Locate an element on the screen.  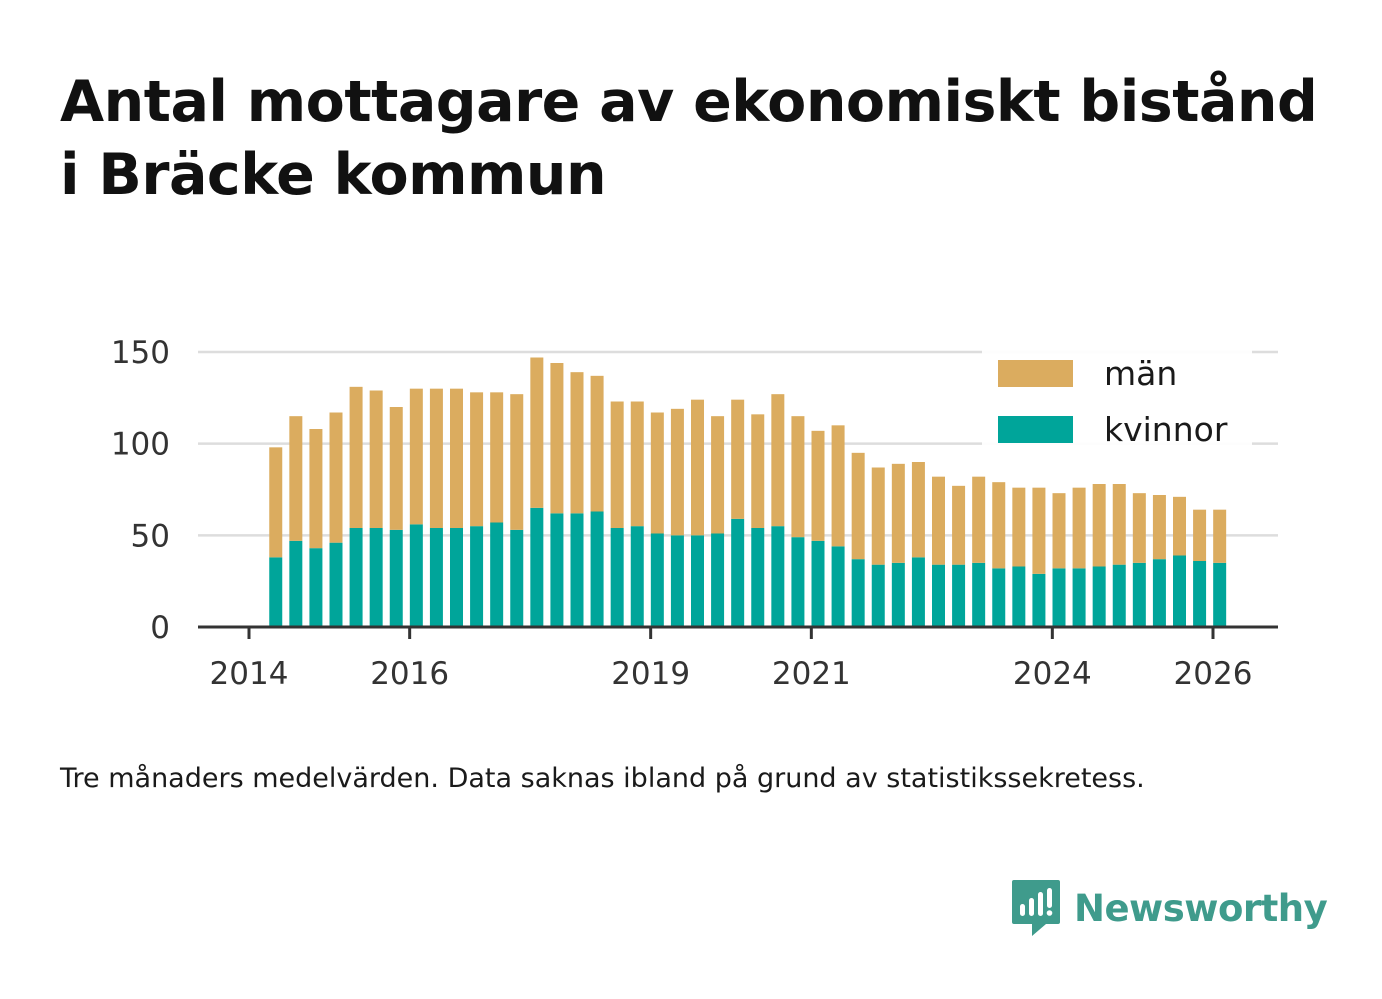
x-tick-label: 2014 is located at coordinates (249, 674).